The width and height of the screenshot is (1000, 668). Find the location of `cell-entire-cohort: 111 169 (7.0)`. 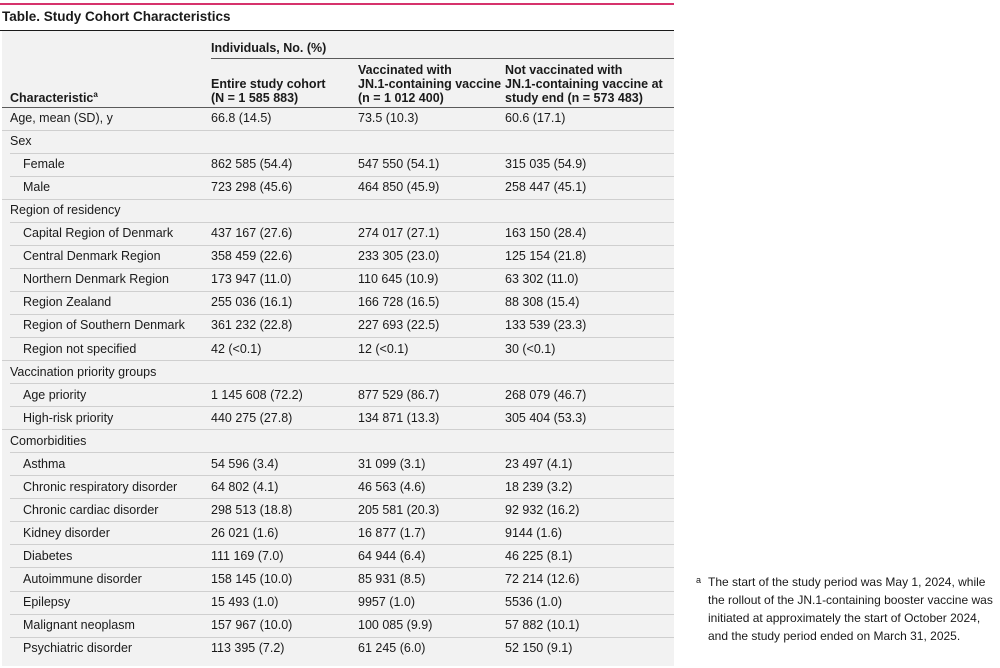

cell-entire-cohort: 111 169 (7.0) is located at coordinates (247, 555).